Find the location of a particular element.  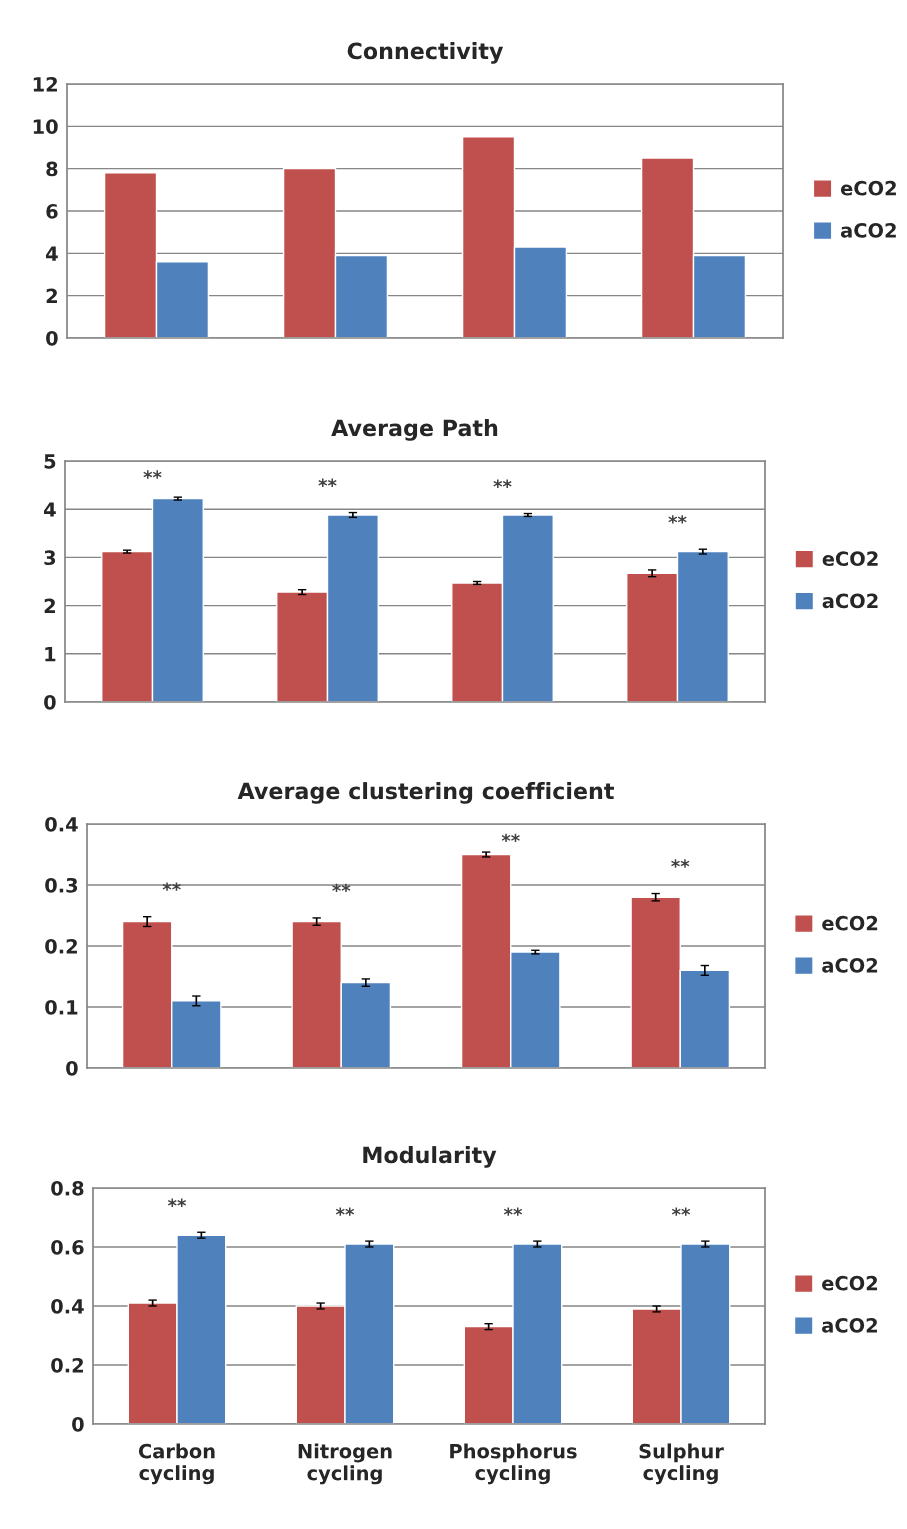

chart-title: Modularity is located at coordinates (430, 1157).